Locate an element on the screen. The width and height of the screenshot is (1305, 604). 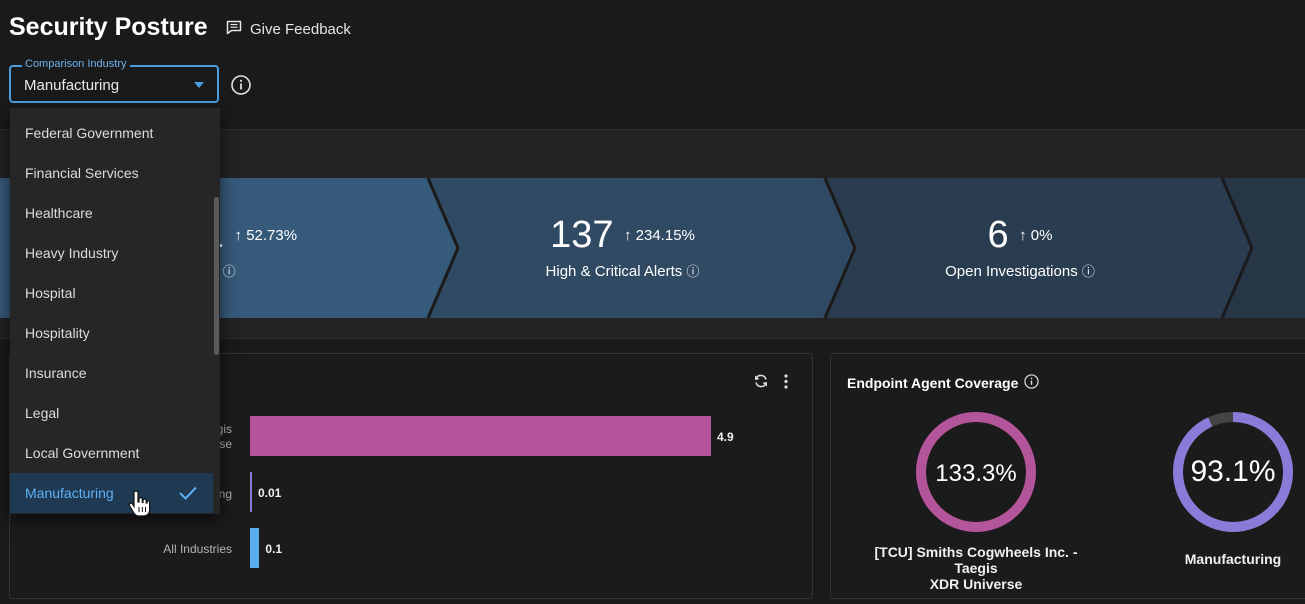
kpi-high-critical-alerts: 137 ↑ 234.15% High & Critical Alerts ⓘ is located at coordinates (622, 247).